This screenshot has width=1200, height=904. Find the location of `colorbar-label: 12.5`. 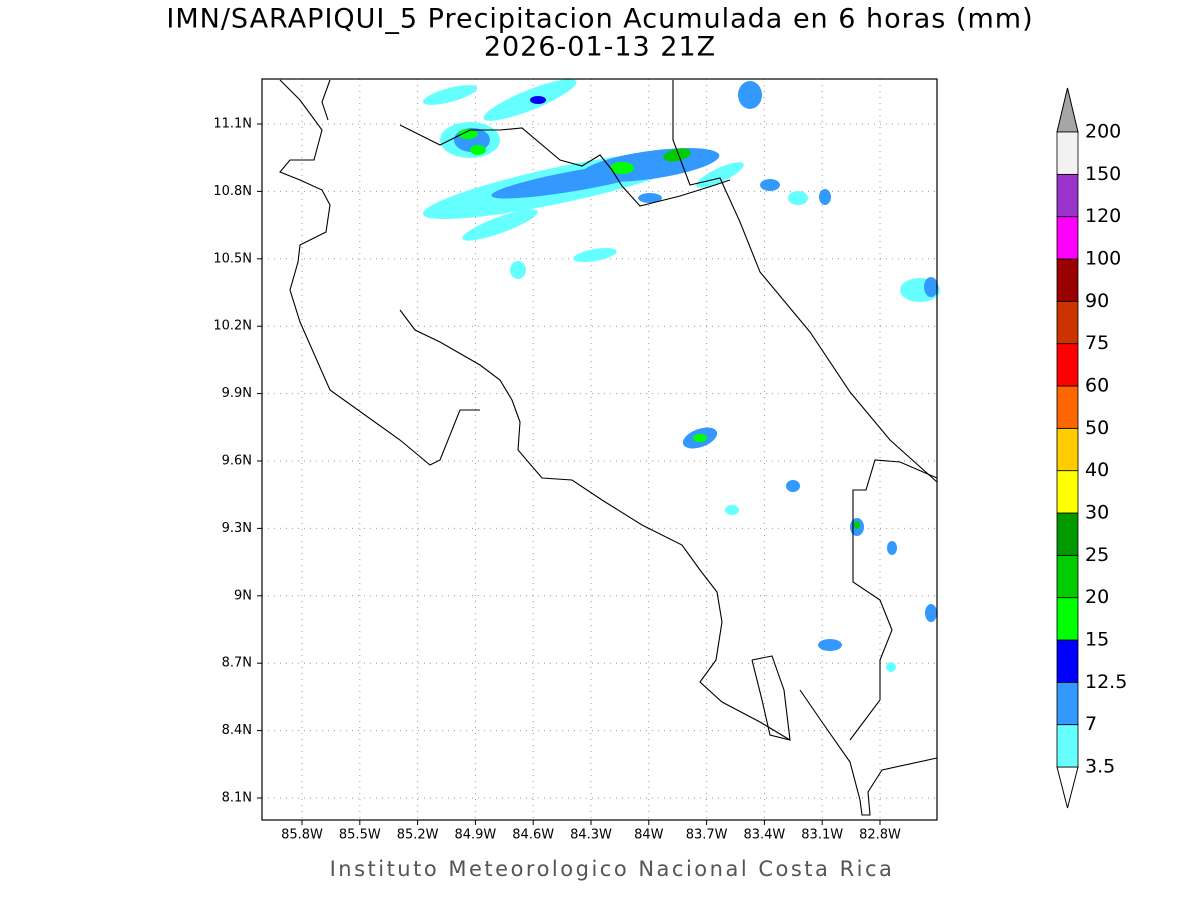

colorbar-label: 12.5 is located at coordinates (1106, 682).